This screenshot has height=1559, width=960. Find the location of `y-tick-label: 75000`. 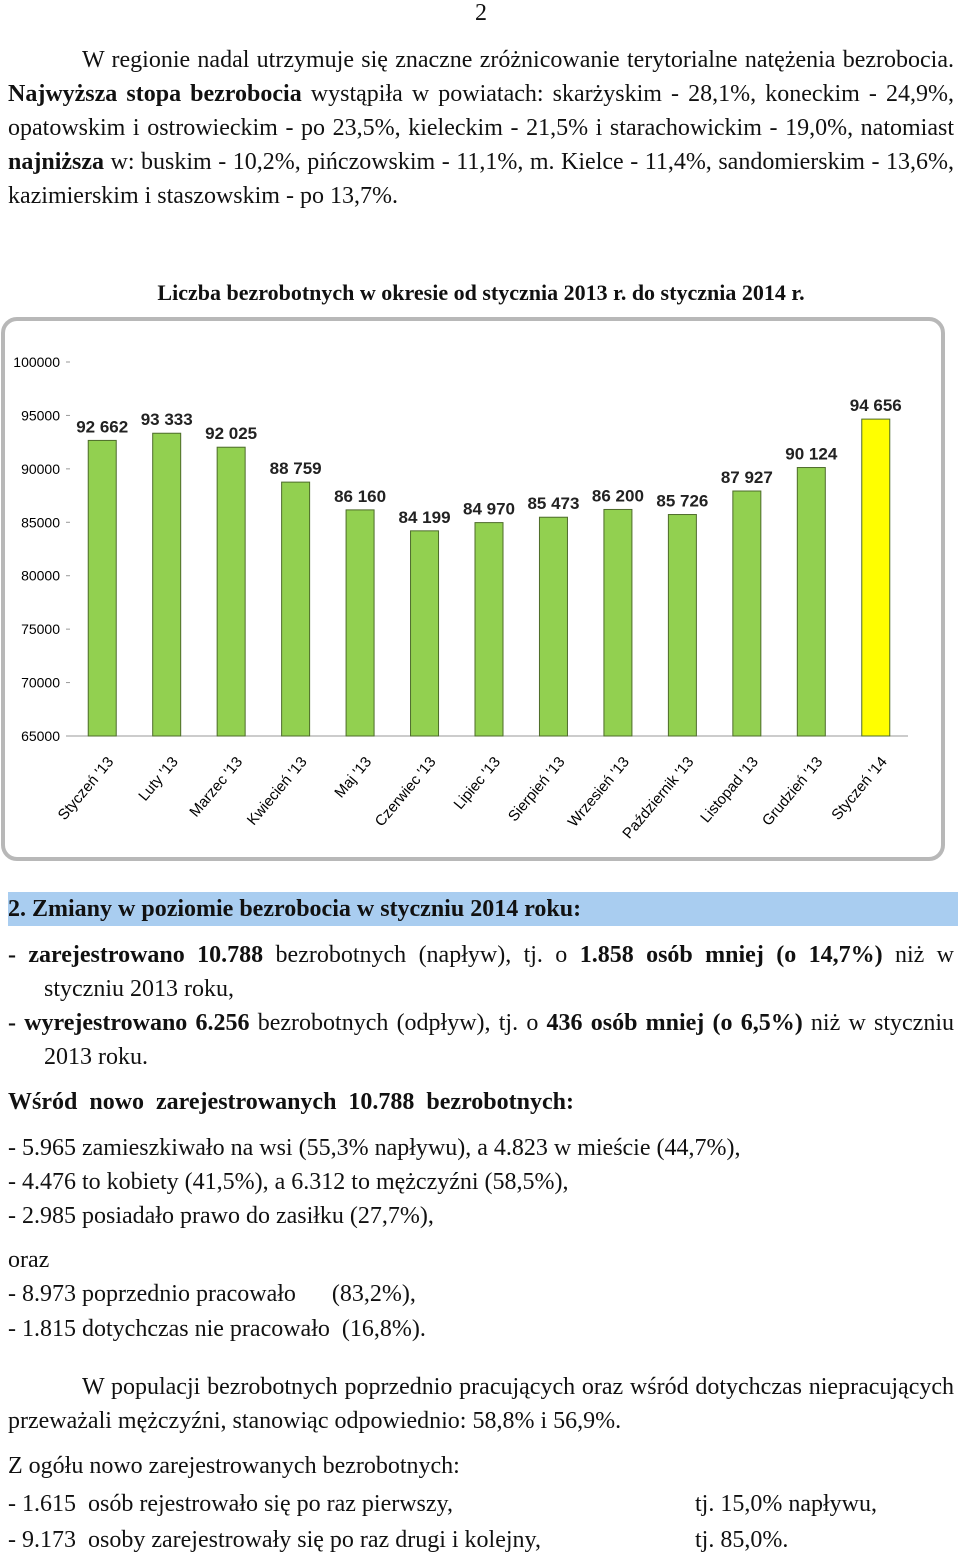

y-tick-label: 75000 is located at coordinates (40, 629).